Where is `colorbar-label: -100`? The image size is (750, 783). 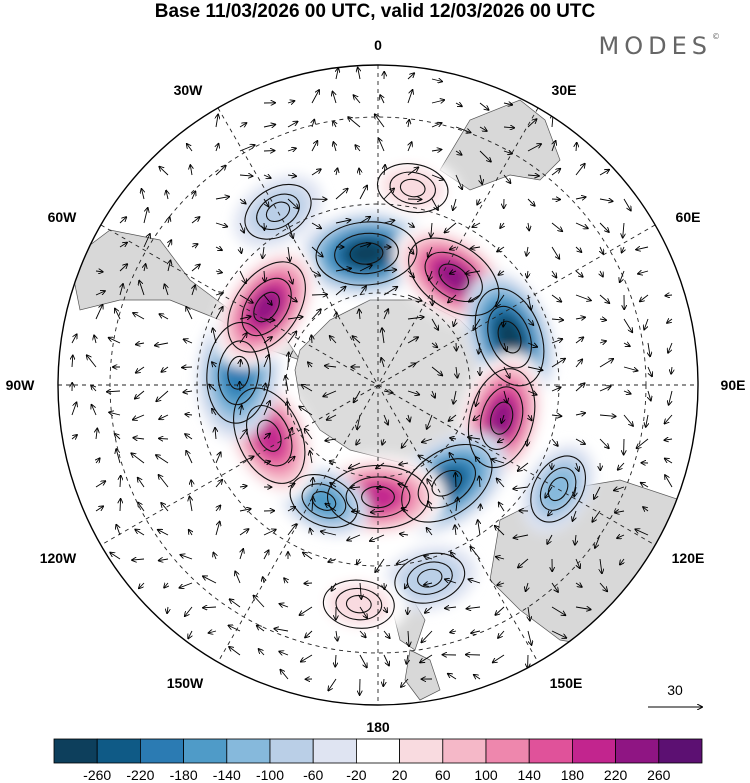 colorbar-label: -100 is located at coordinates (270, 775).